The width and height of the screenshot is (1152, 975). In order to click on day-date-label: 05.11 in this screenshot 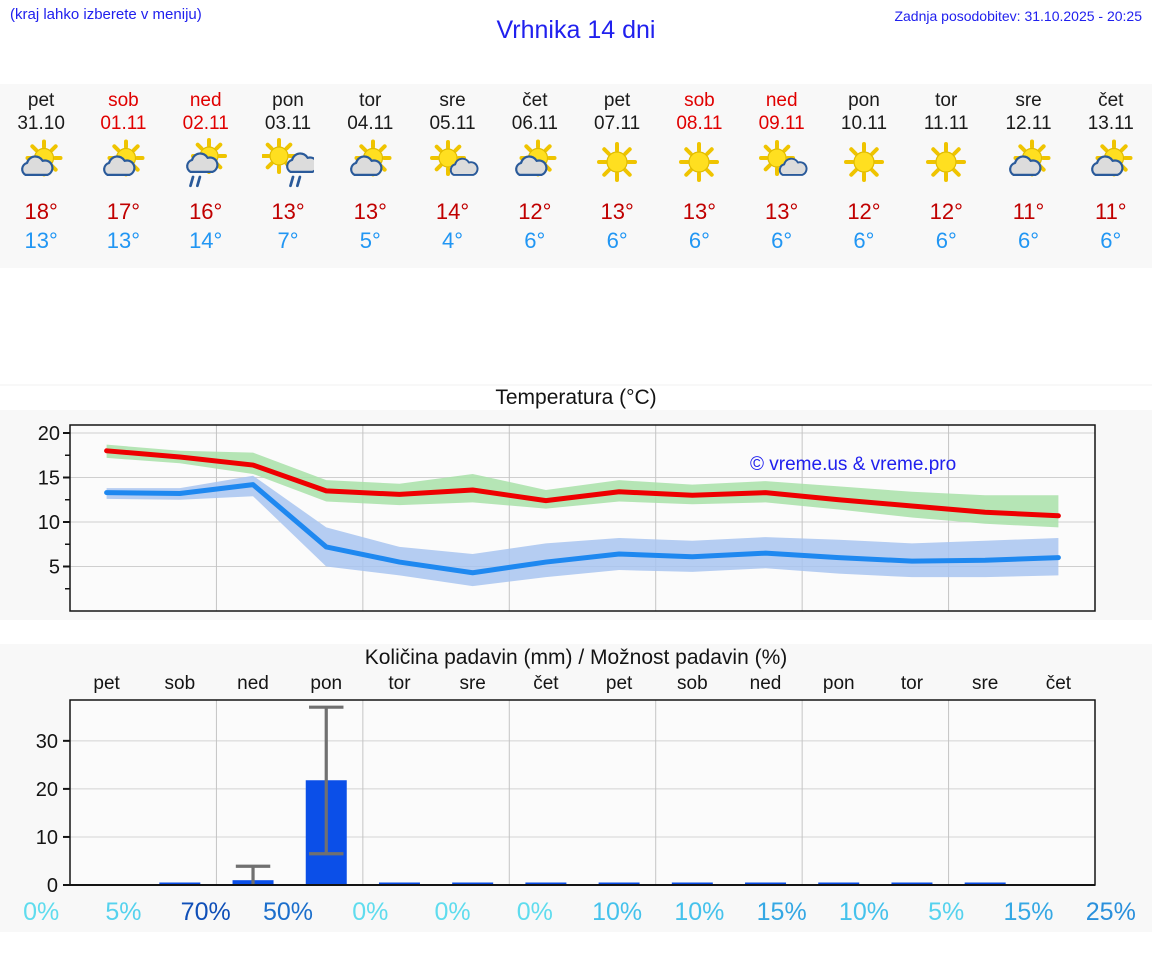, I will do `click(452, 123)`.